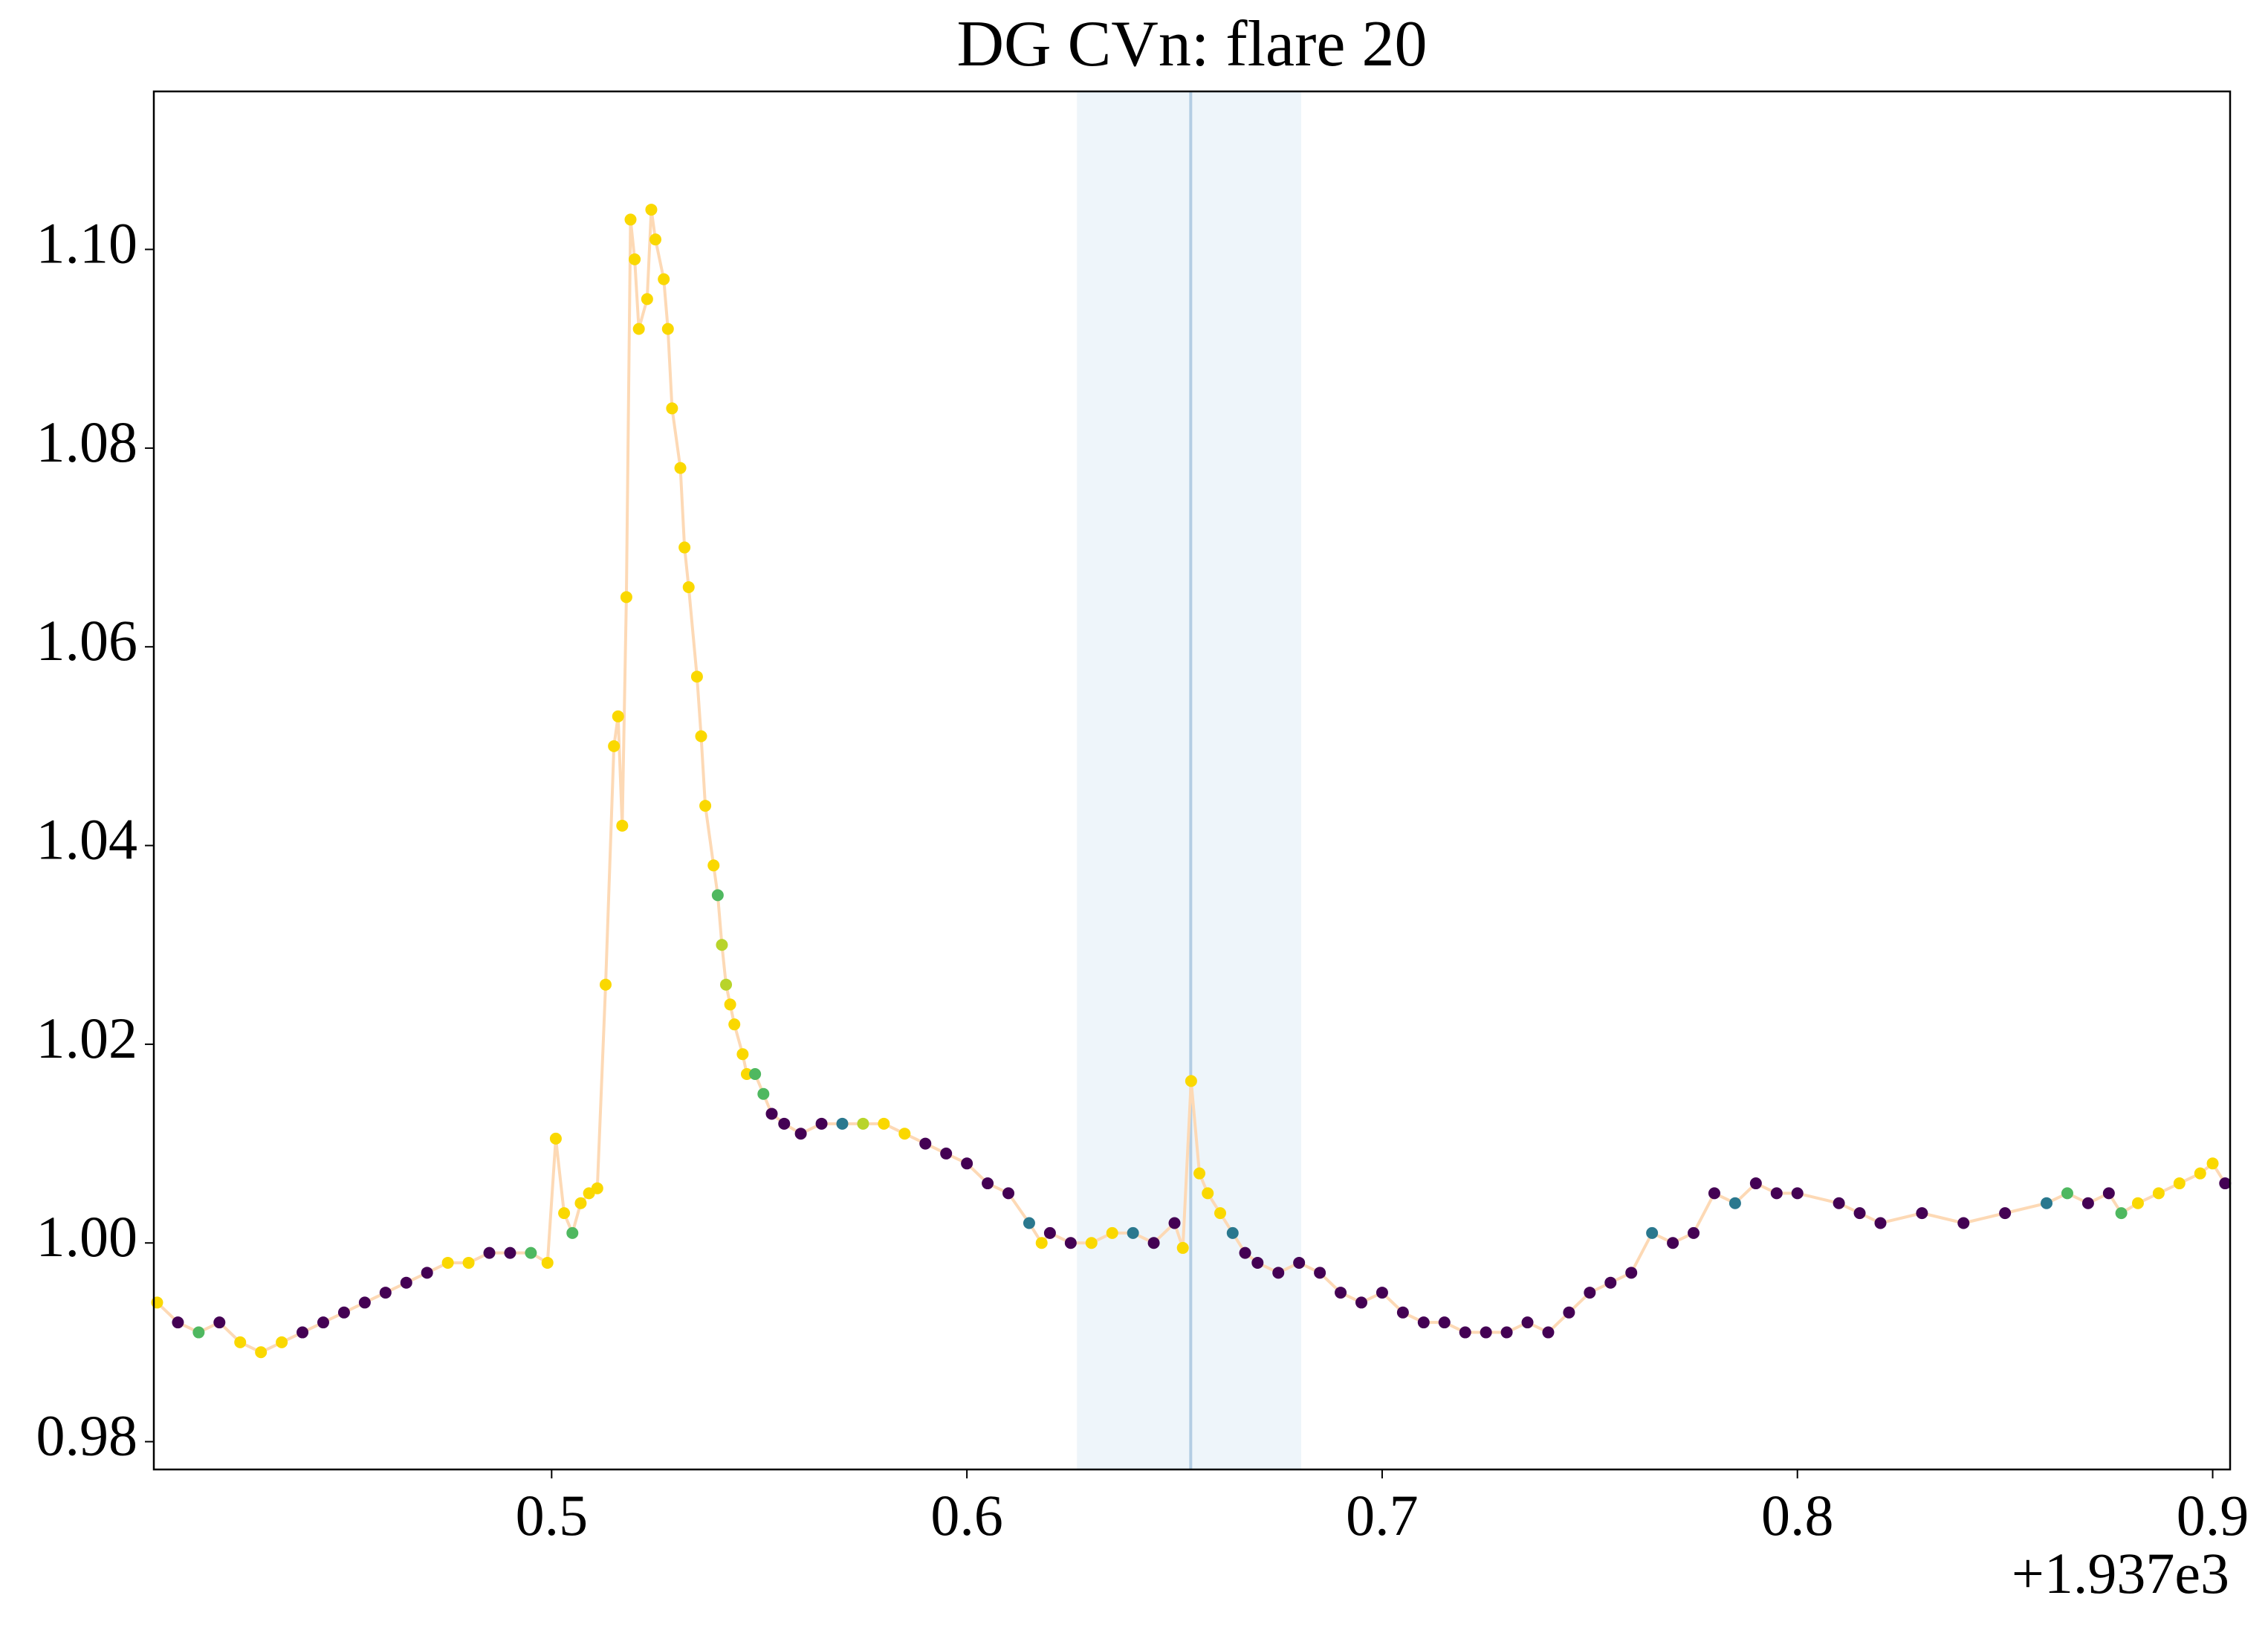 Image resolution: width=2268 pixels, height=1633 pixels. Describe the element at coordinates (552, 1515) in the screenshot. I see `x-tick-label: 0.5` at that location.